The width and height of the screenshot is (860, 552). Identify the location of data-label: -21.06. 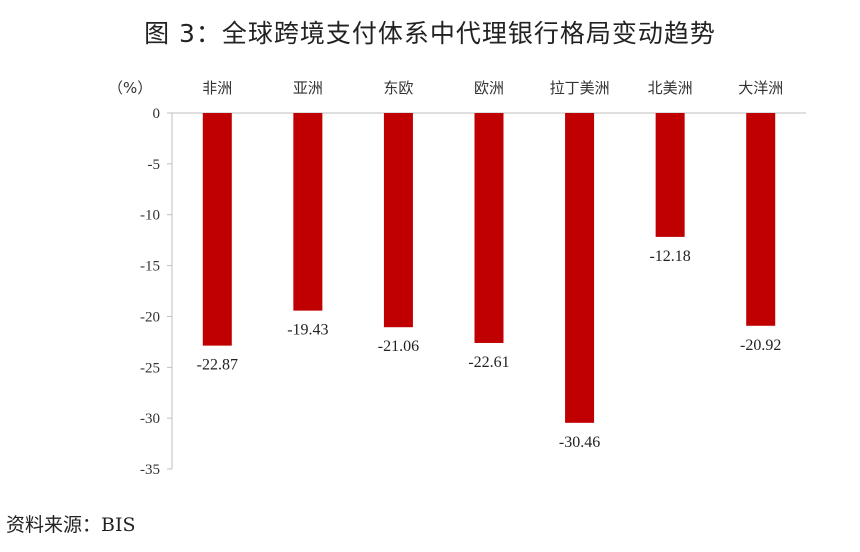
(398, 346).